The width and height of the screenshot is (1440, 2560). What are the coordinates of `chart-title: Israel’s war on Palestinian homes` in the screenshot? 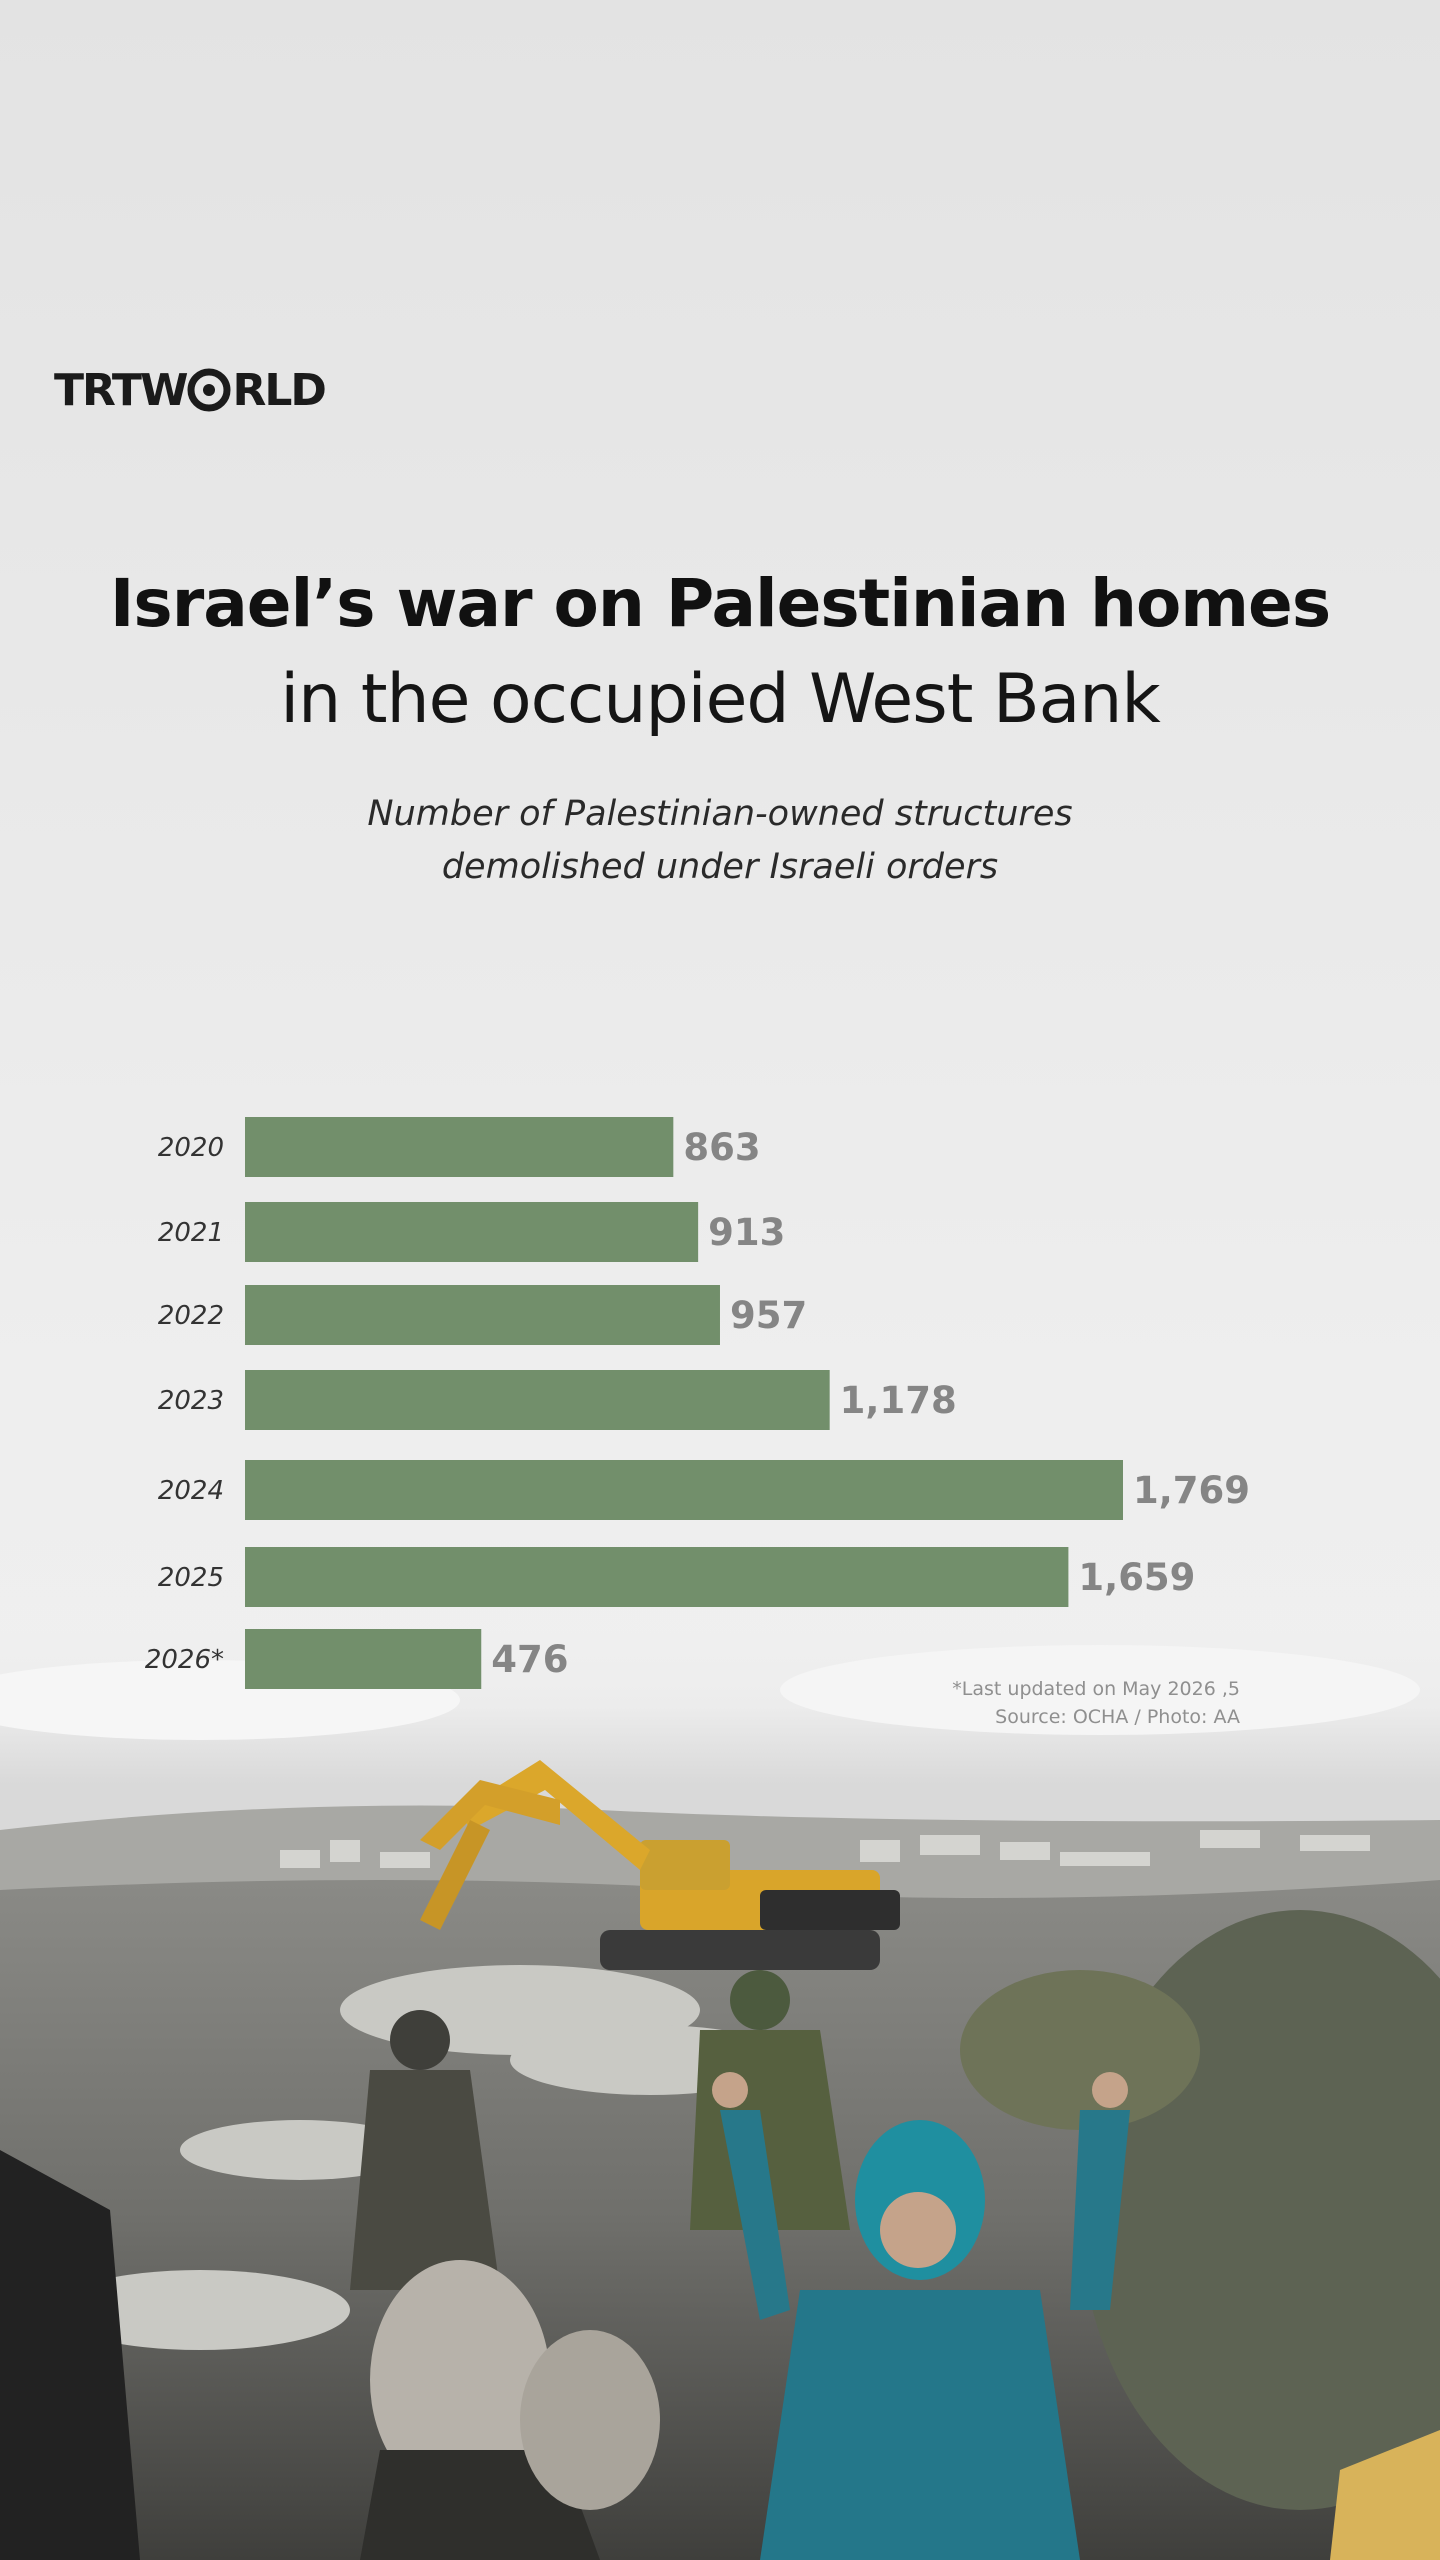 It's located at (720, 603).